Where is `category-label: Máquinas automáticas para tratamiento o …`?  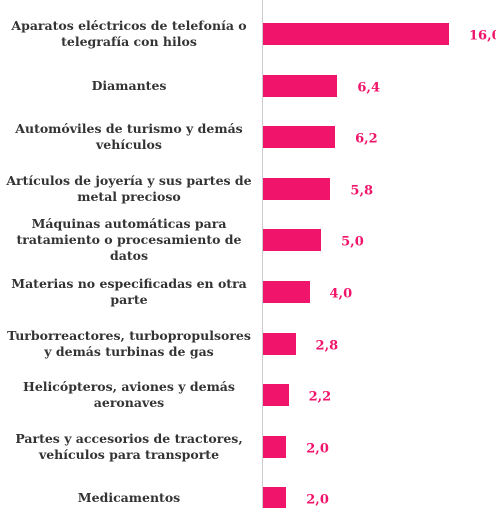 category-label: Máquinas automáticas para tratamiento o … is located at coordinates (129, 240).